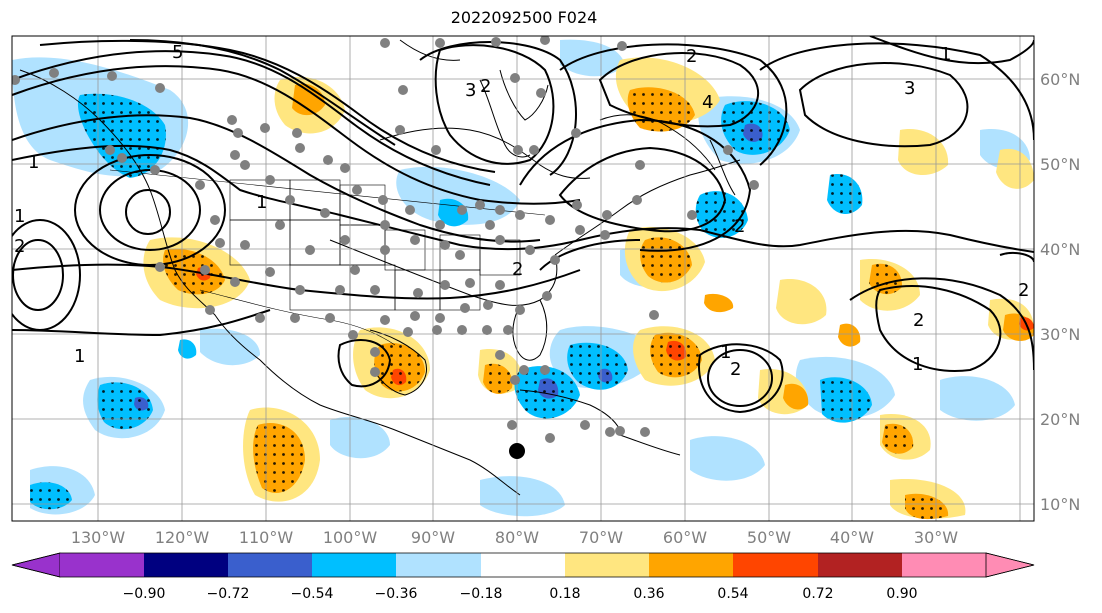 The image size is (1102, 613). What do you see at coordinates (433, 537) in the screenshot?
I see `lon-label: 90°W` at bounding box center [433, 537].